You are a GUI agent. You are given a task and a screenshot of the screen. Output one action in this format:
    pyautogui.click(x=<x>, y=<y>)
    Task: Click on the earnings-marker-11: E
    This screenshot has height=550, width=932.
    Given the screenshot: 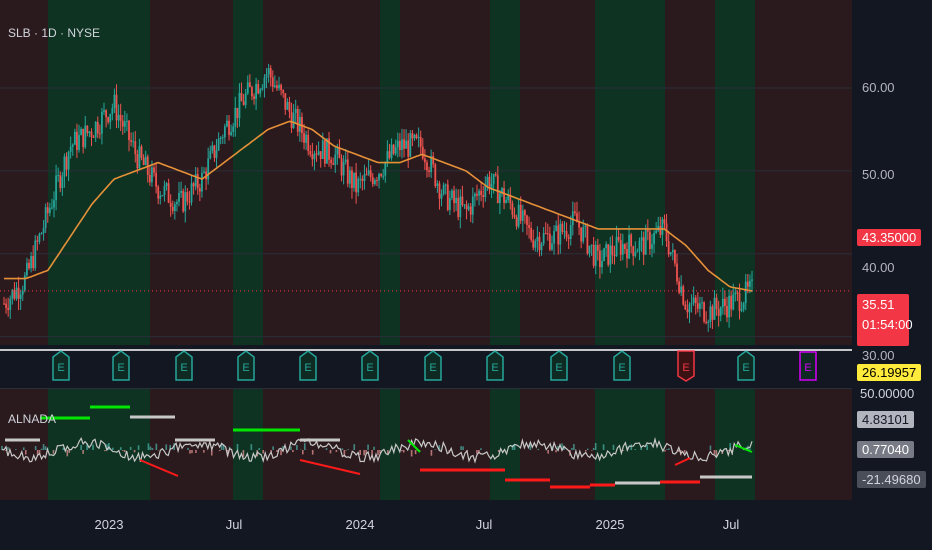 What is the action you would take?
    pyautogui.click(x=746, y=365)
    